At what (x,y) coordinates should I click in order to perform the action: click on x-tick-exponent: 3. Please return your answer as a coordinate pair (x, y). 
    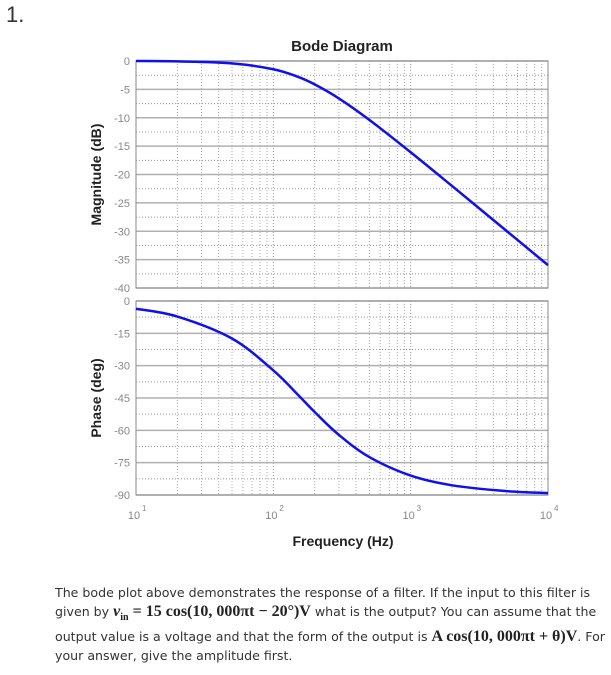
    Looking at the image, I should click on (419, 508).